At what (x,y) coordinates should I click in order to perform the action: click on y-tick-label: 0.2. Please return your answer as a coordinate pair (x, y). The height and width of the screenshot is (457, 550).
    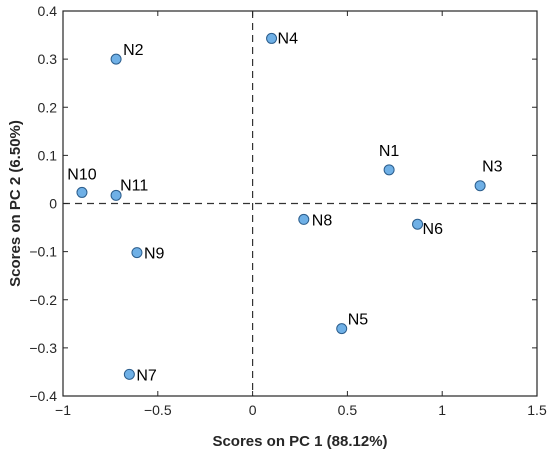
    Looking at the image, I should click on (48, 107).